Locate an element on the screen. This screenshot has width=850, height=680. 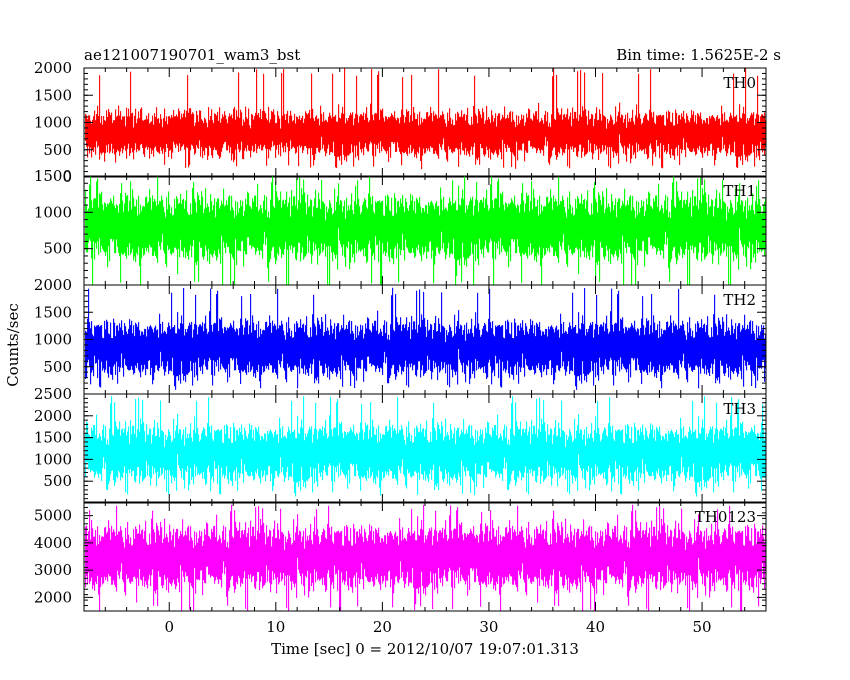
x-tick-label: 10 is located at coordinates (275, 627).